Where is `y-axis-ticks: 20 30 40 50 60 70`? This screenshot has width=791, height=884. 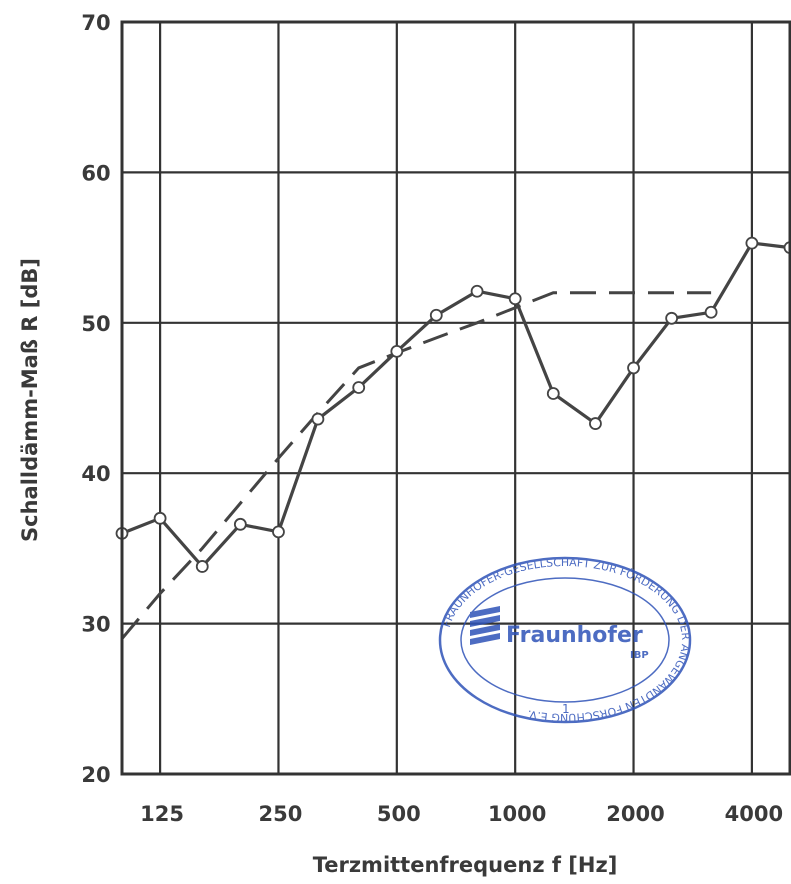
y-axis-ticks: 20 30 40 50 60 70 is located at coordinates (95, 399).